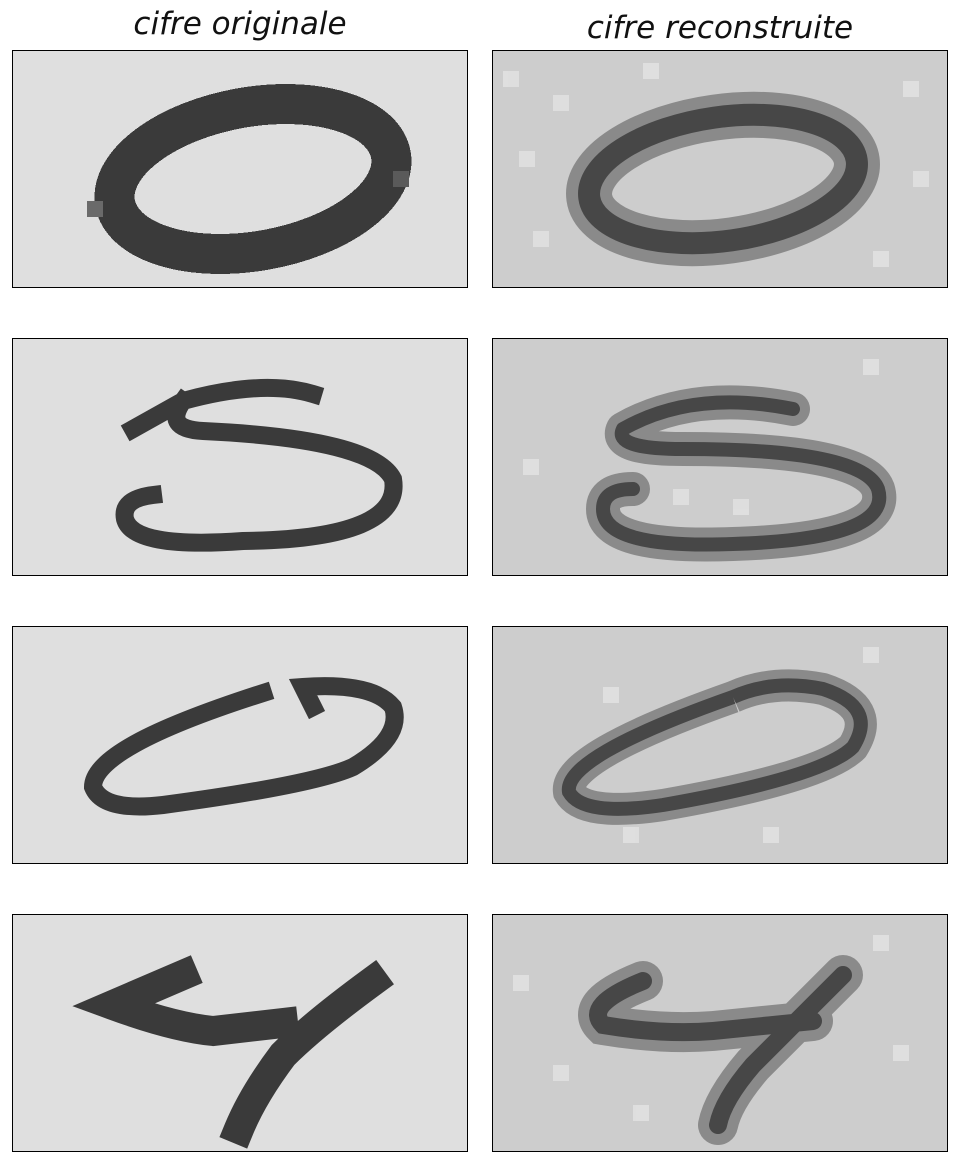 The width and height of the screenshot is (960, 1152). I want to click on original-digit-0-panel, so click(240, 169).